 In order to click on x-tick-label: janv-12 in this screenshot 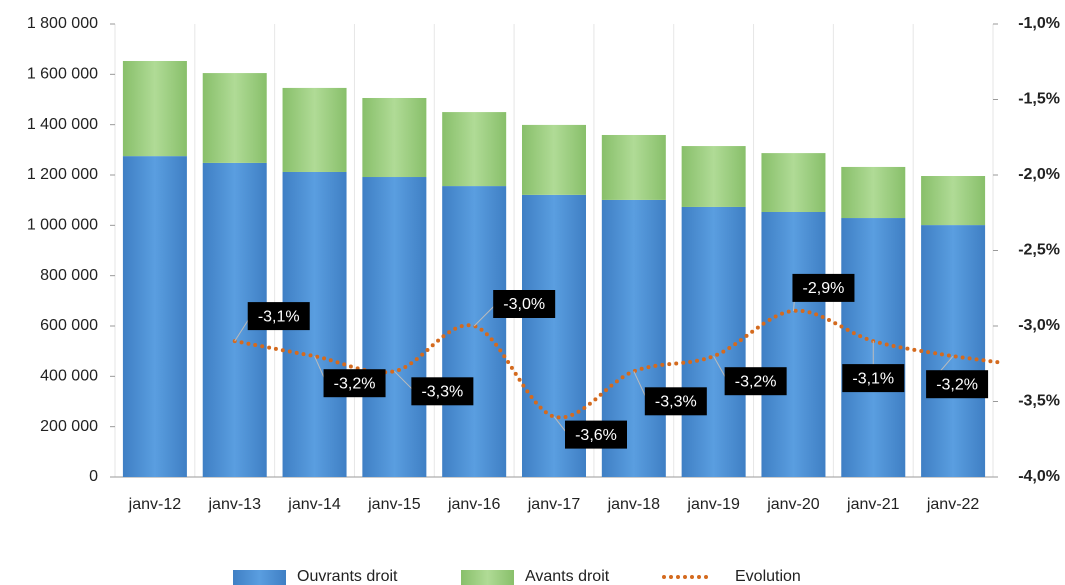, I will do `click(155, 504)`.